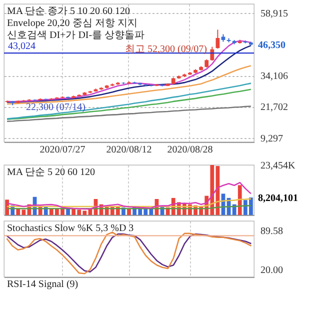  Describe the element at coordinates (51, 172) in the screenshot. I see `annotation: MA 단순 5 20 60 120` at that location.